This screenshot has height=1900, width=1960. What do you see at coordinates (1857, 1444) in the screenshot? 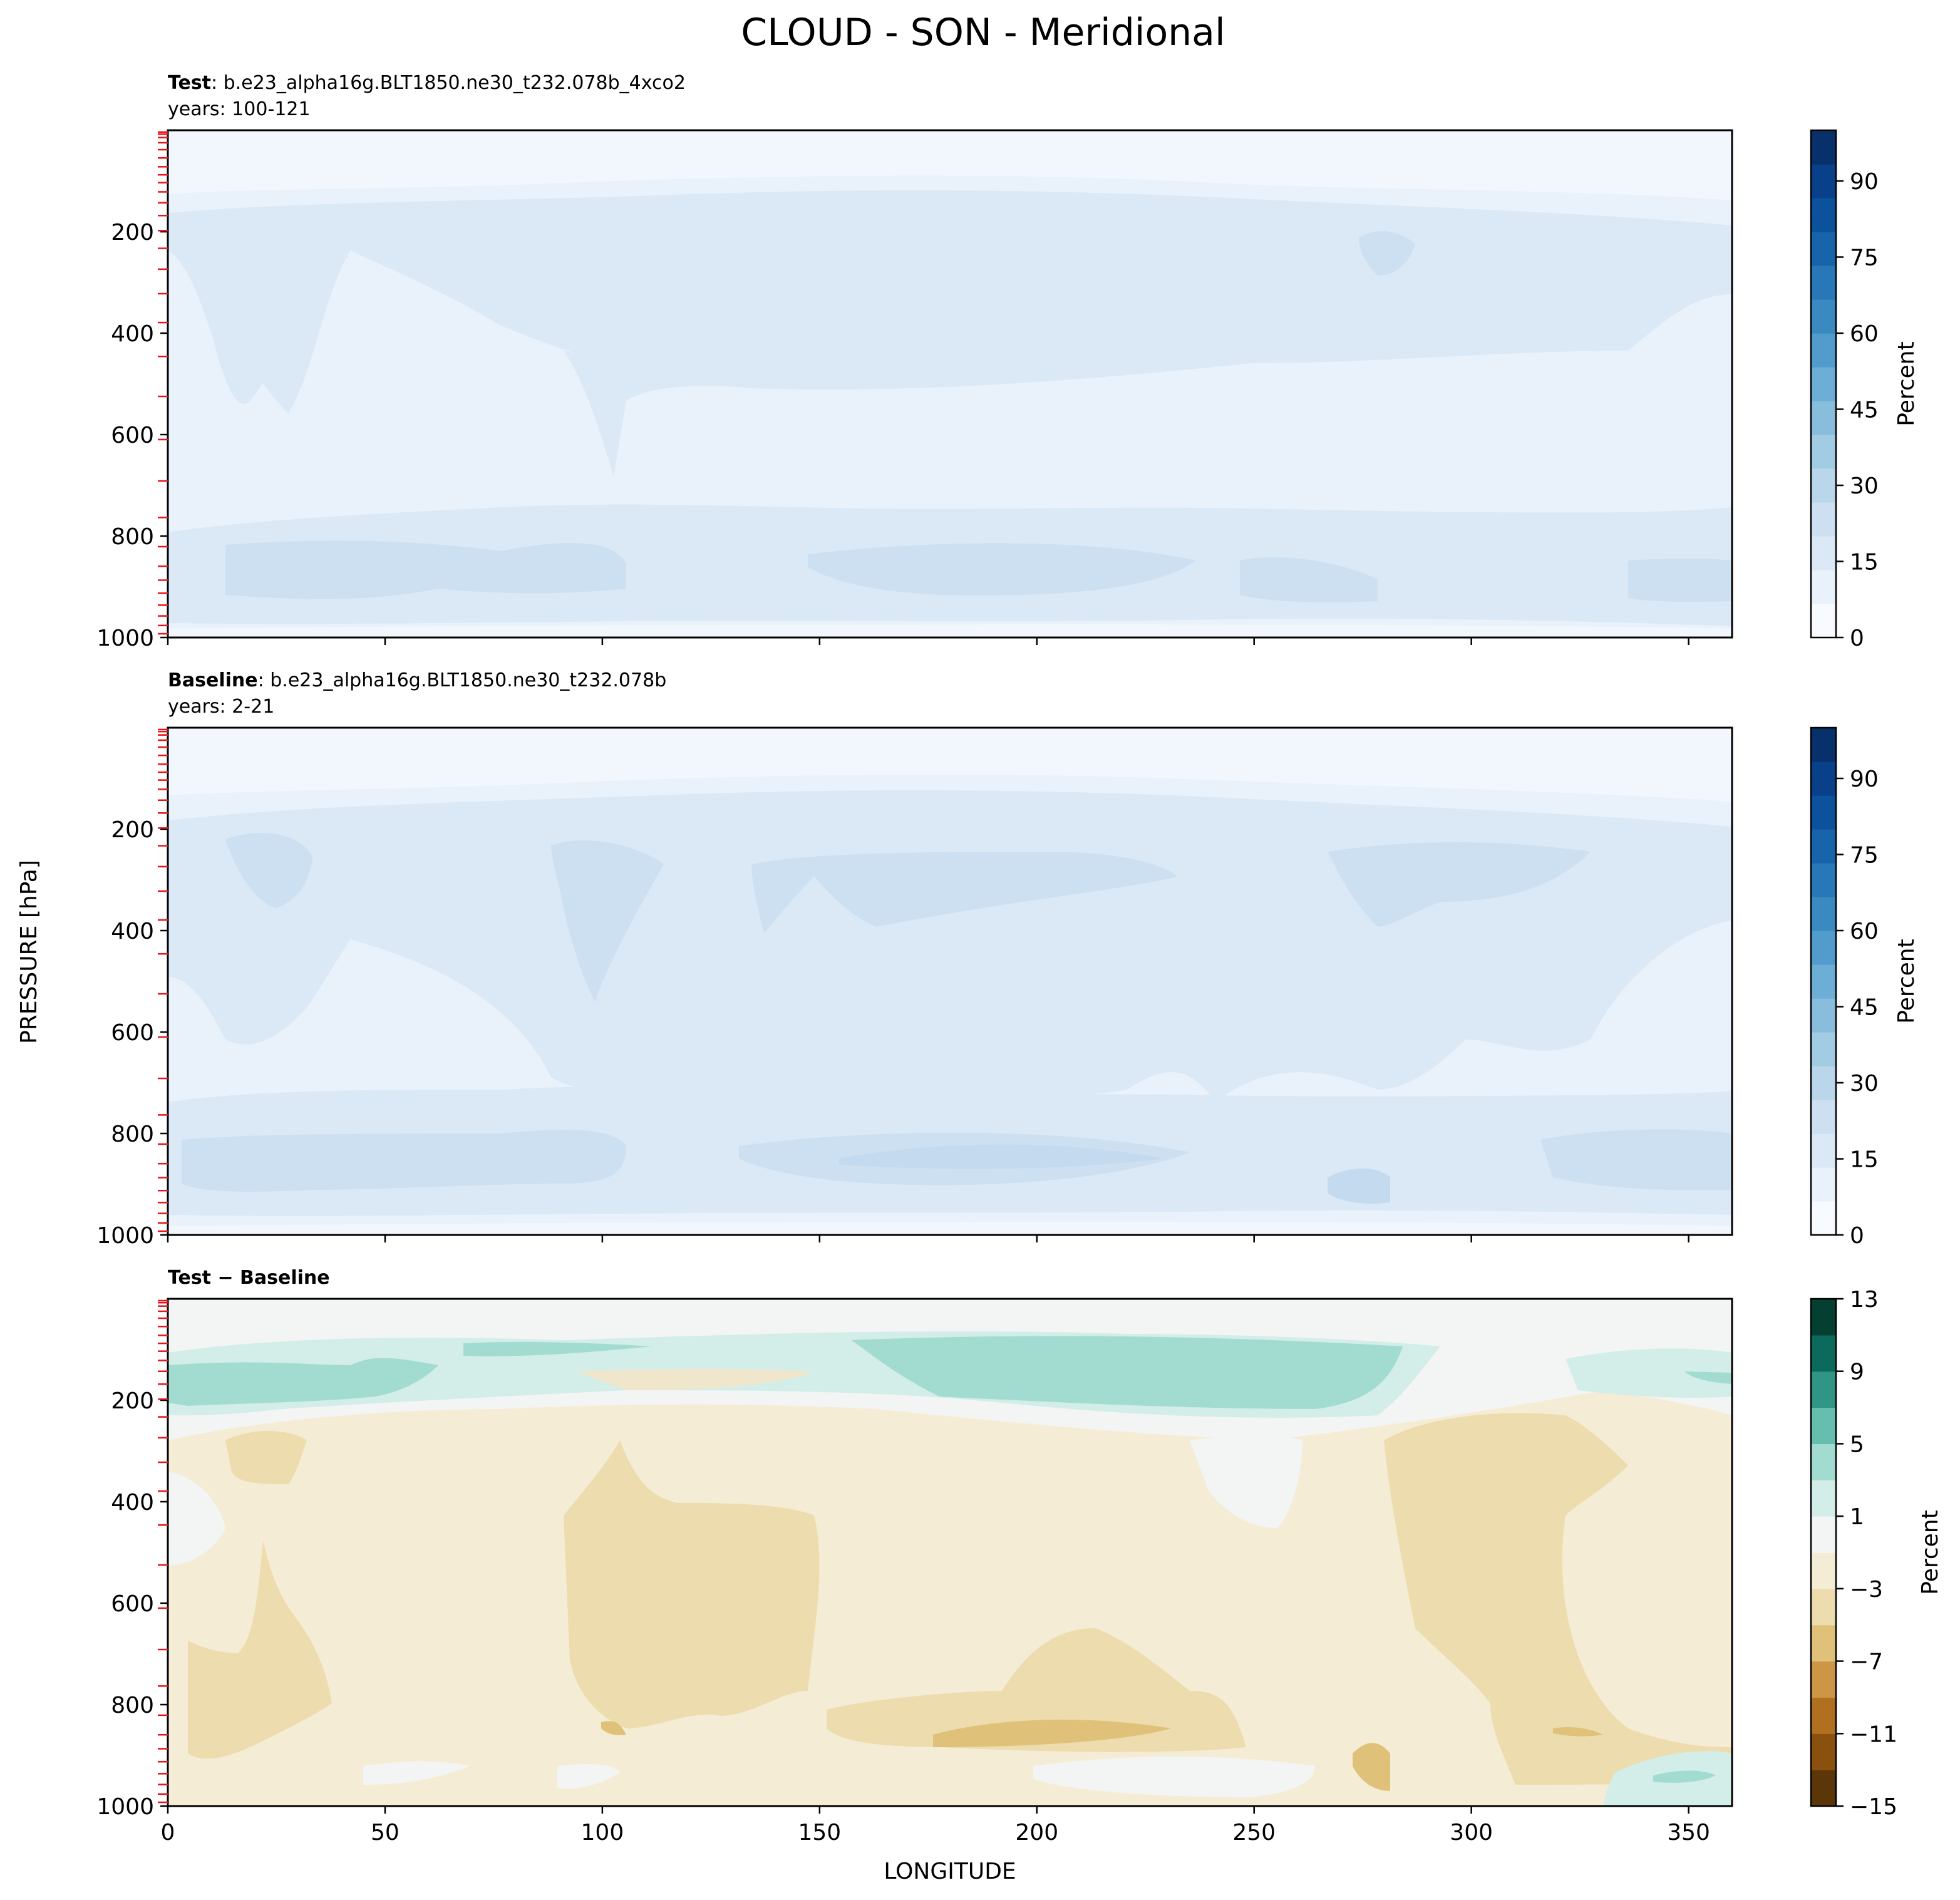
I see `colorbar-tick-label: 5` at bounding box center [1857, 1444].